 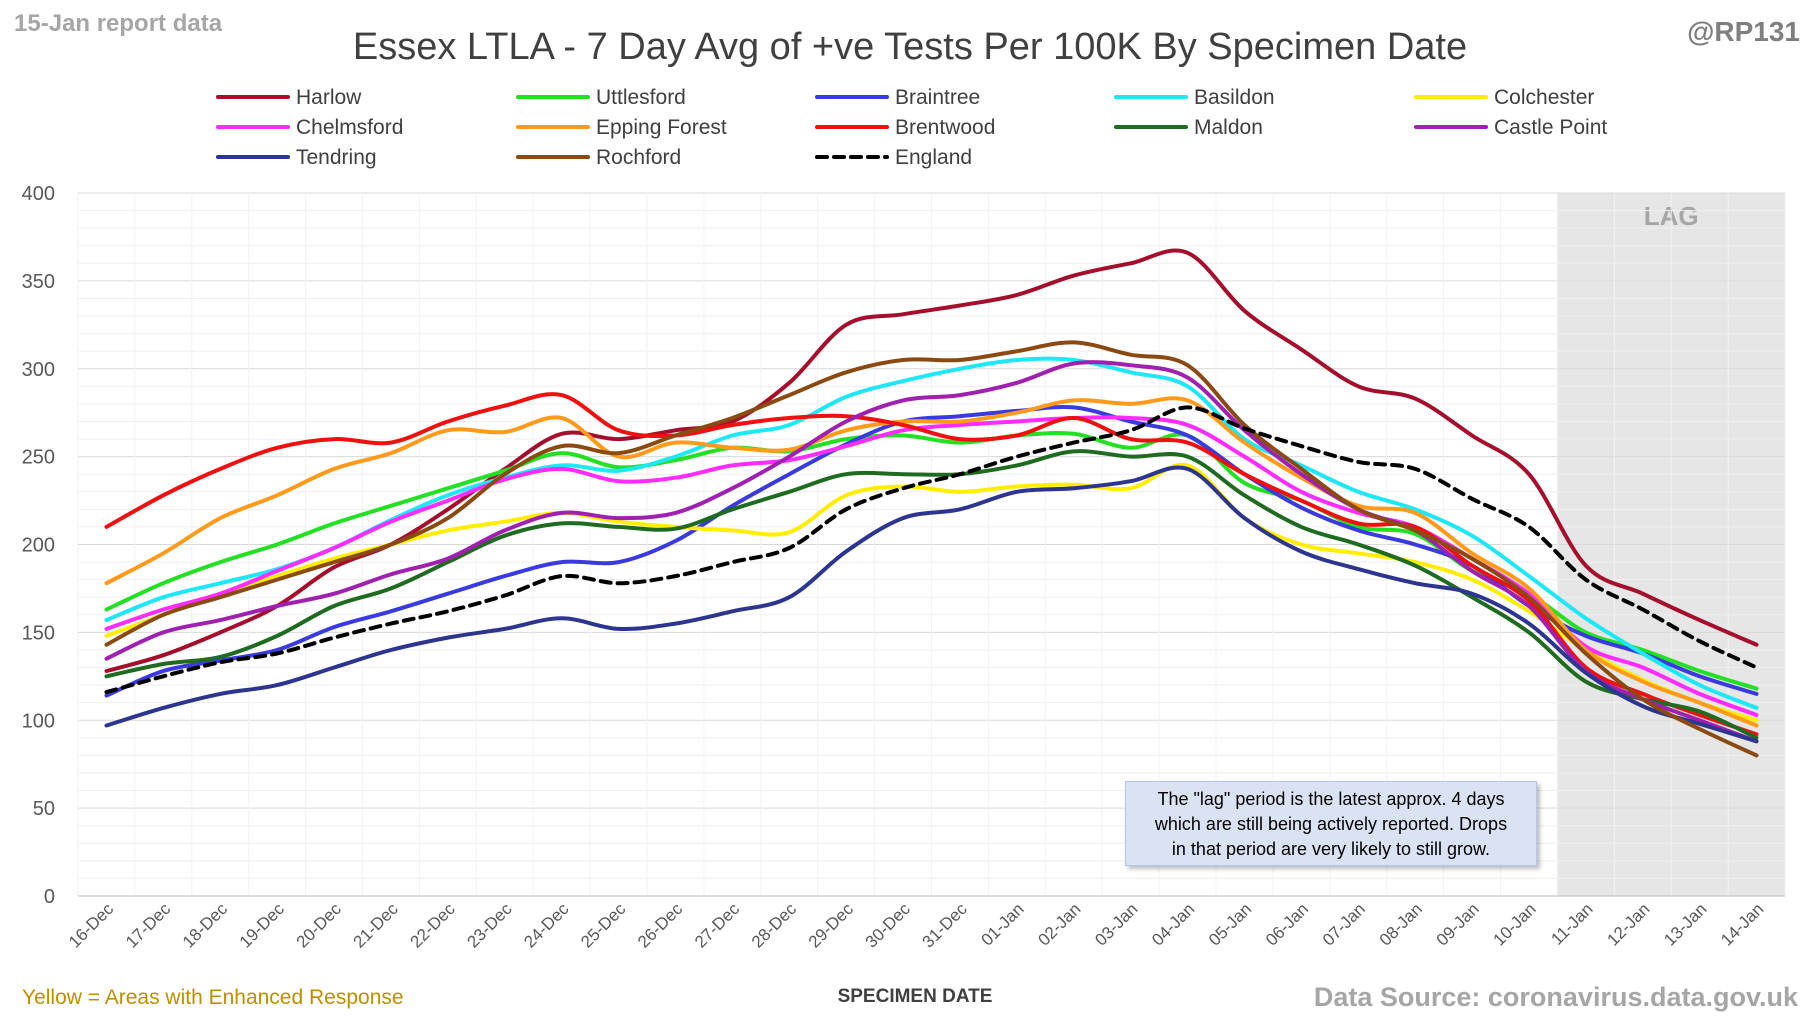 What do you see at coordinates (329, 97) in the screenshot?
I see `legend-label: Harlow` at bounding box center [329, 97].